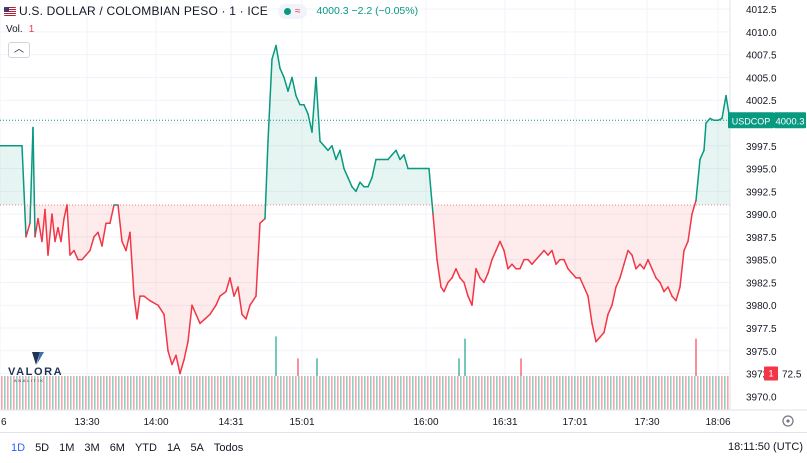  What do you see at coordinates (788, 421) in the screenshot?
I see `settings-icon` at bounding box center [788, 421].